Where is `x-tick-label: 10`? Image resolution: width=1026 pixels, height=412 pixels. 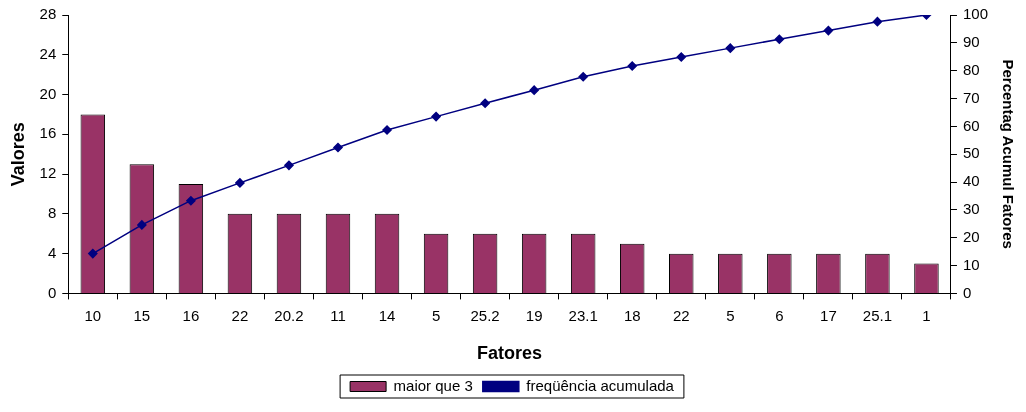
x-tick-label: 10 is located at coordinates (93, 315).